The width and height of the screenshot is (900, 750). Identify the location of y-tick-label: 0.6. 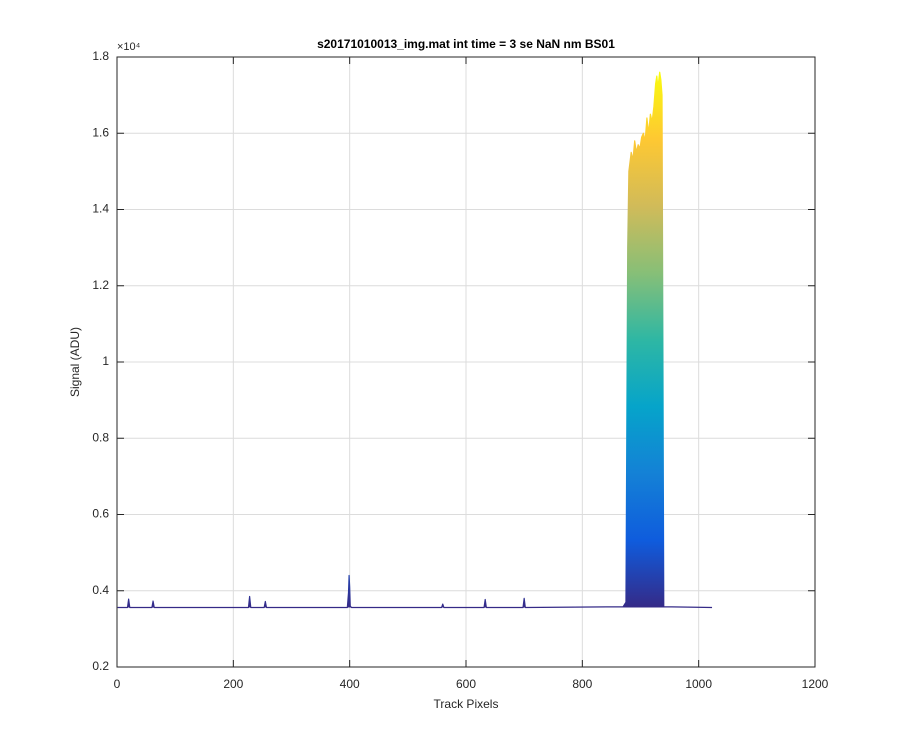
(100, 514).